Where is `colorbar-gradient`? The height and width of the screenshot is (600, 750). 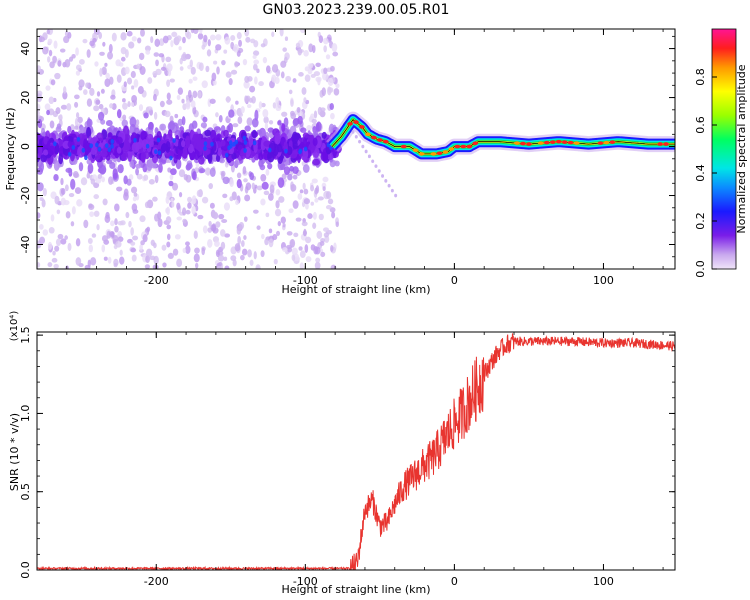
colorbar-gradient is located at coordinates (724, 149).